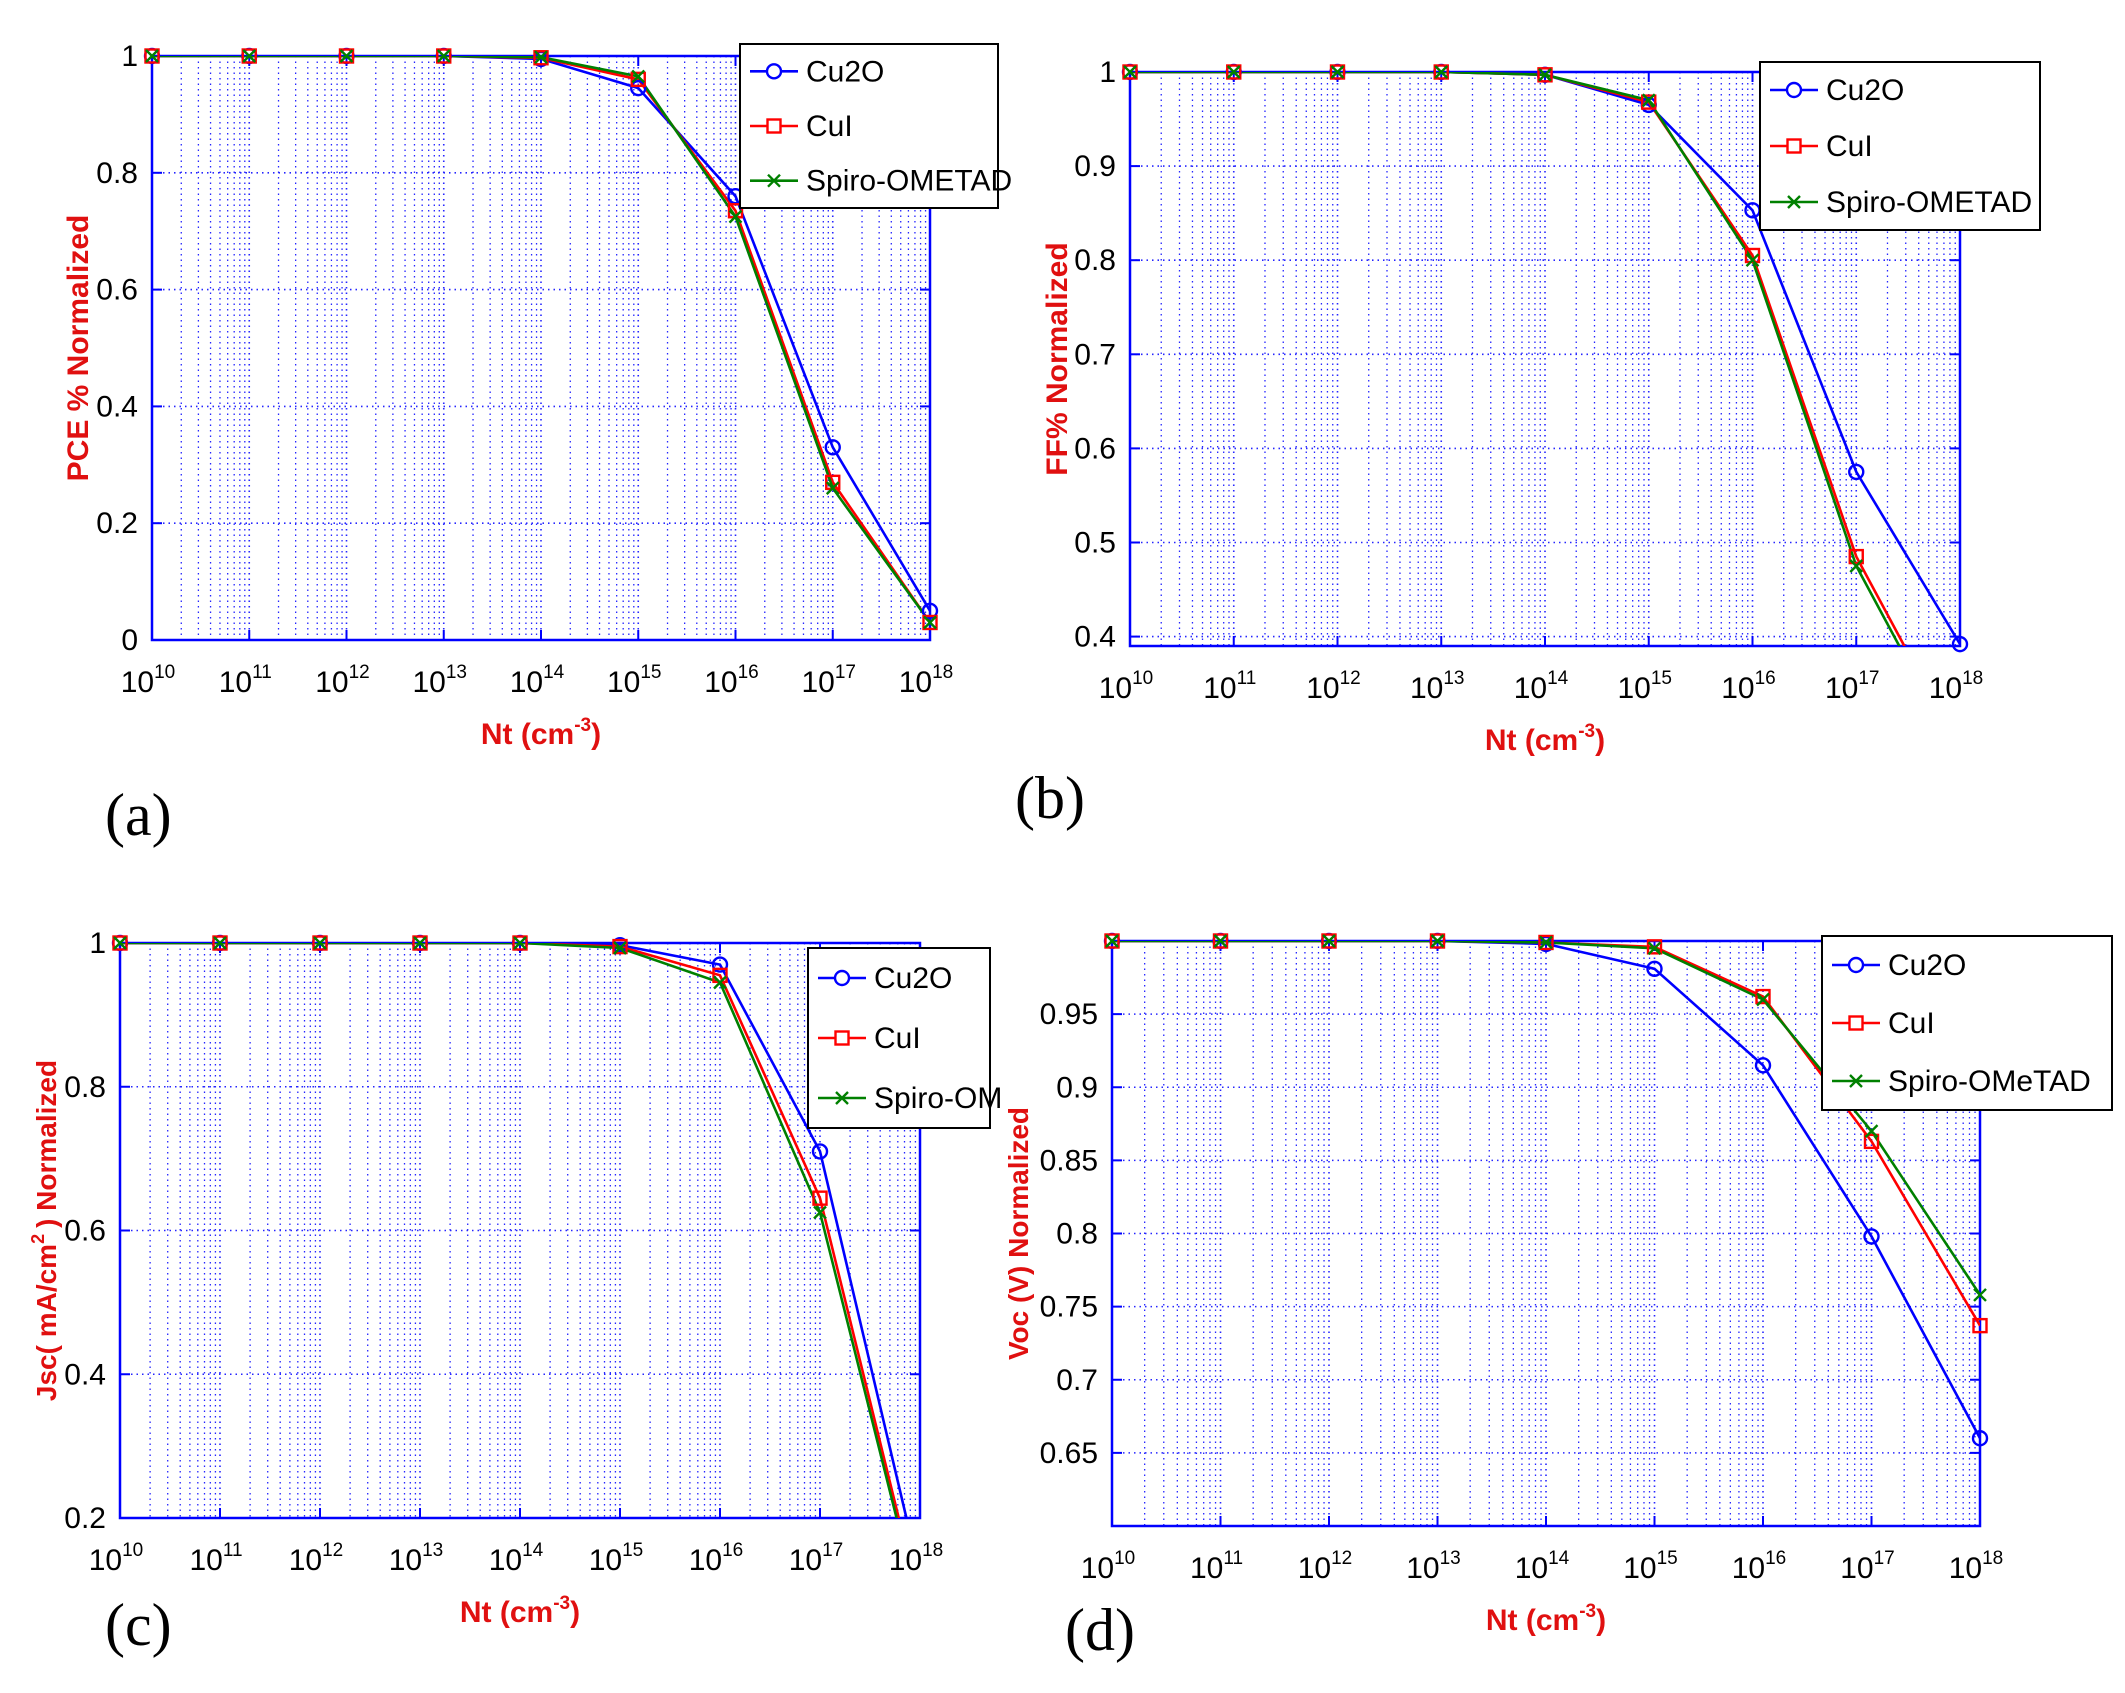 The image size is (2125, 1693). What do you see at coordinates (1989, 1081) in the screenshot?
I see `legend-label: Spiro-OMeTAD` at bounding box center [1989, 1081].